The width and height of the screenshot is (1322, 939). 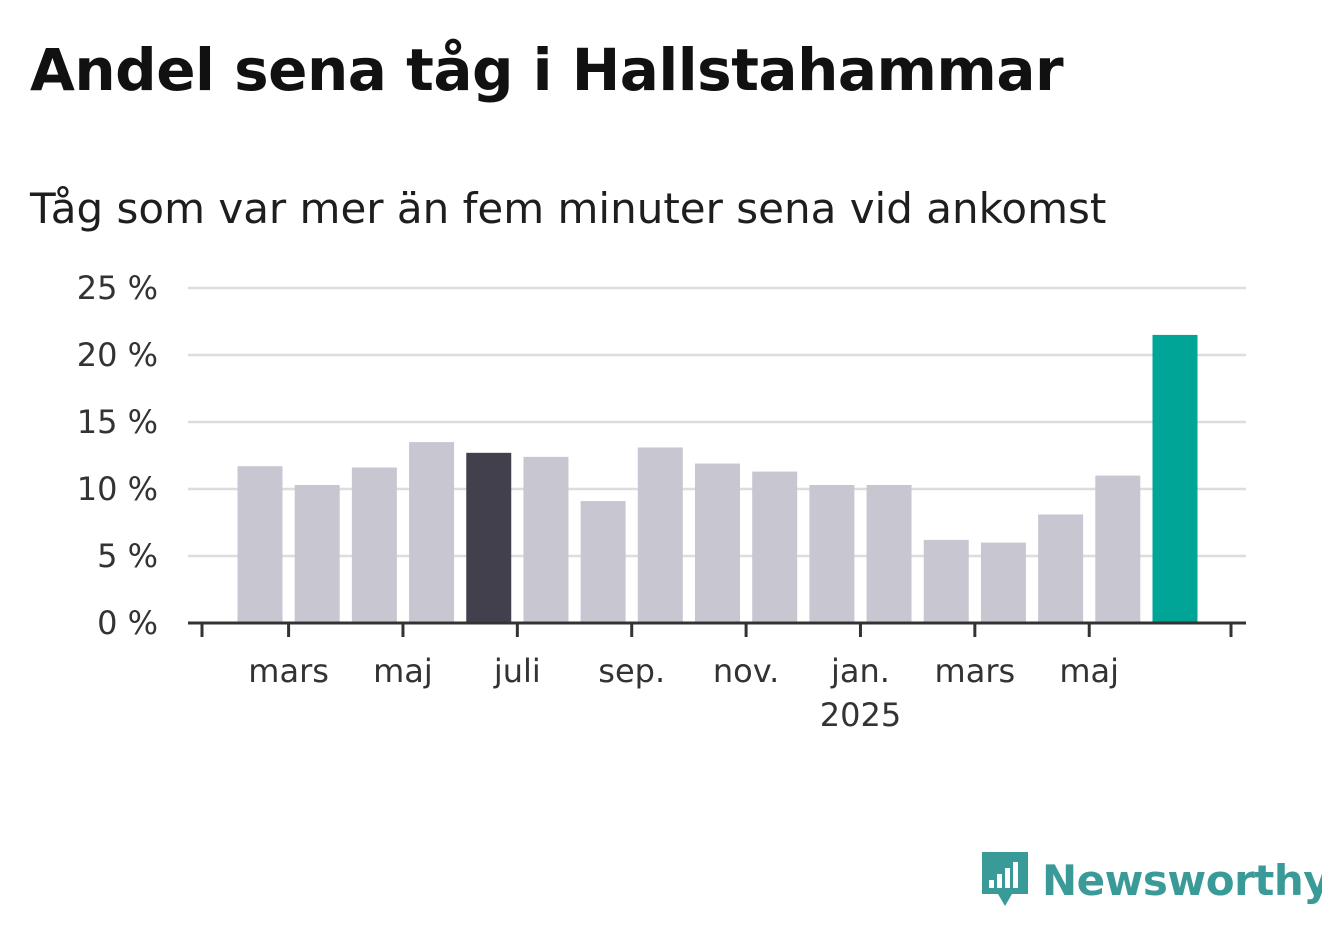 What do you see at coordinates (517, 671) in the screenshot?
I see `x-tick-label: juli` at bounding box center [517, 671].